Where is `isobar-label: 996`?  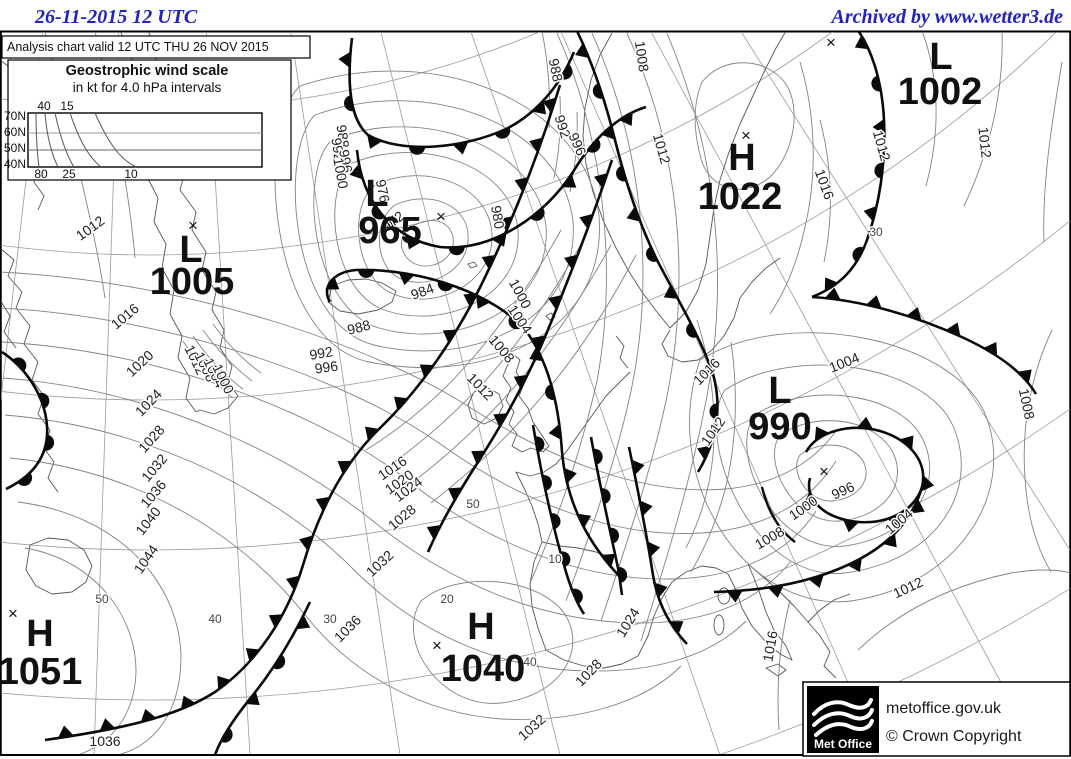
isobar-label: 996 is located at coordinates (327, 366).